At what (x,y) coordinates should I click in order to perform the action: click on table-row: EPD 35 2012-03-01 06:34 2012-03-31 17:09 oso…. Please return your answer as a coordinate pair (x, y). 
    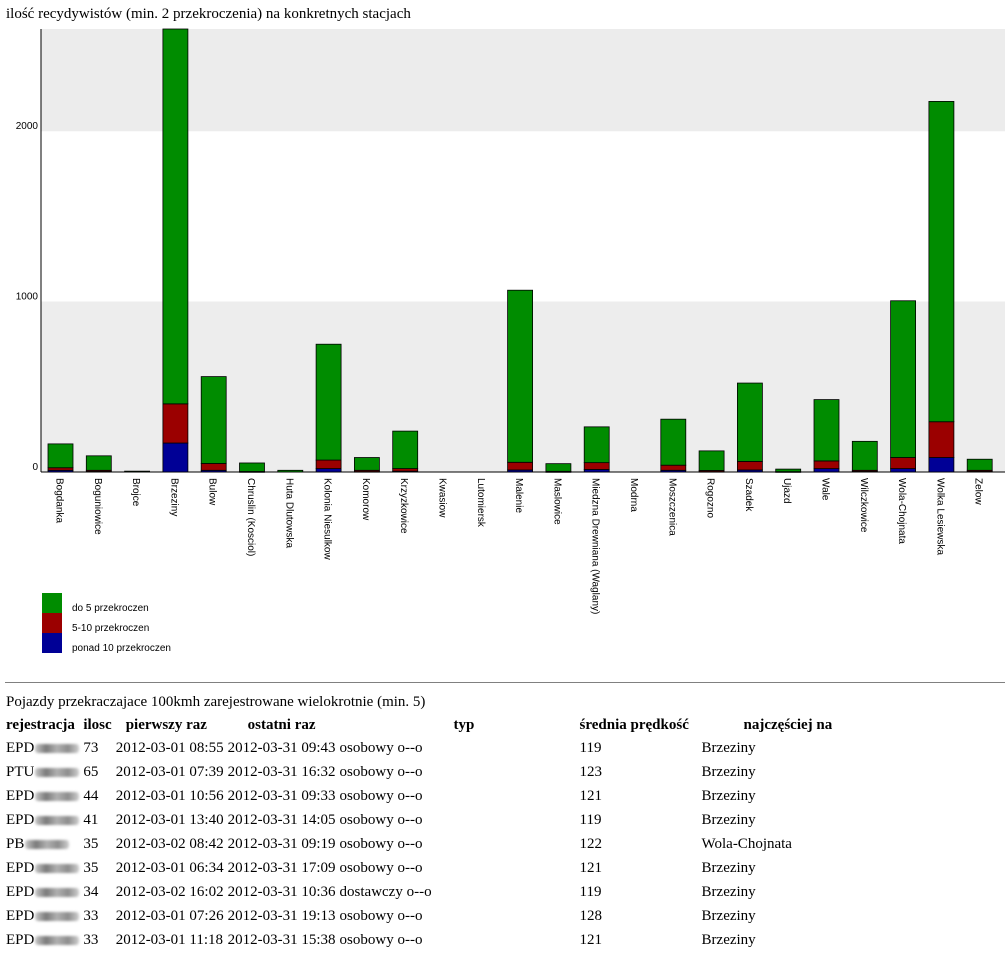
    Looking at the image, I should click on (419, 868).